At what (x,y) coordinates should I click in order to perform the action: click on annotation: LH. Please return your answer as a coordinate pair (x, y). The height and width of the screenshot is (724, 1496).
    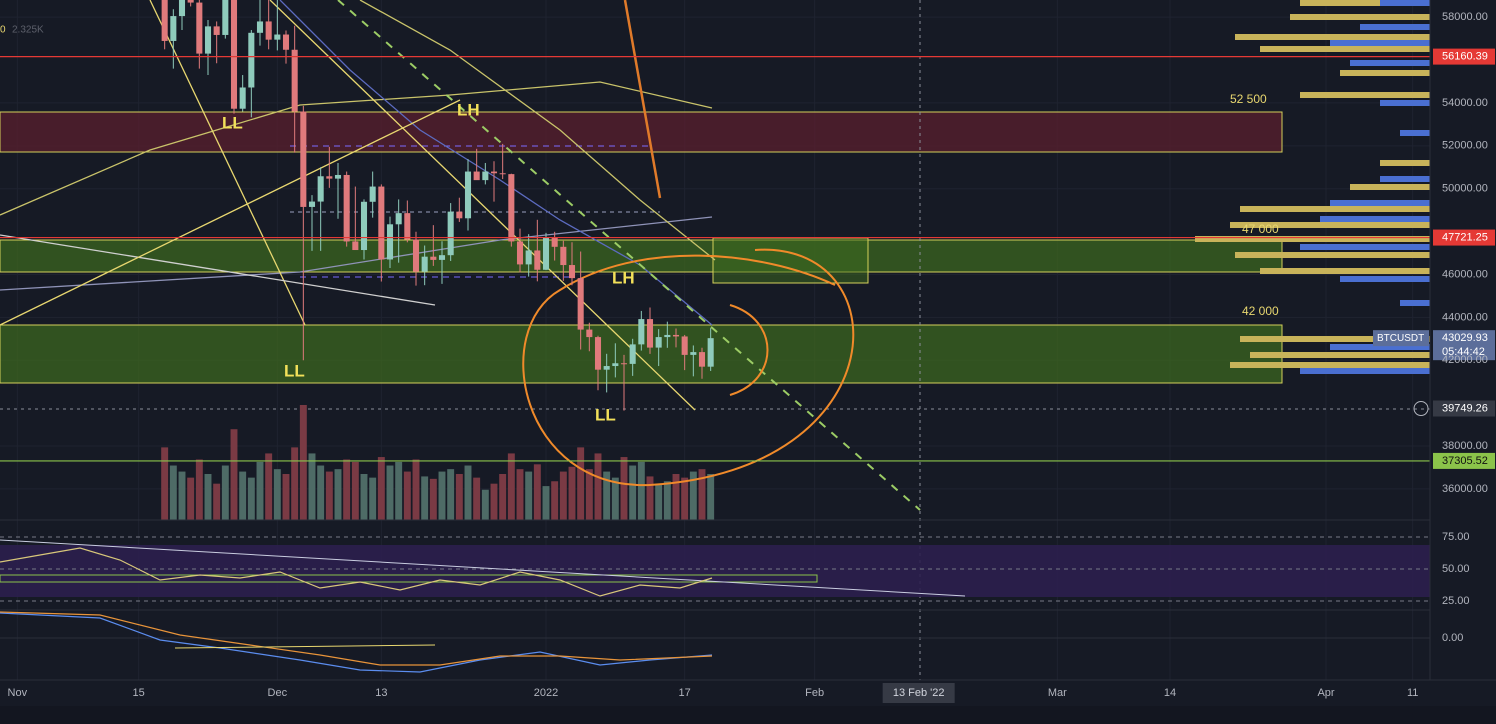
    Looking at the image, I should click on (623, 277).